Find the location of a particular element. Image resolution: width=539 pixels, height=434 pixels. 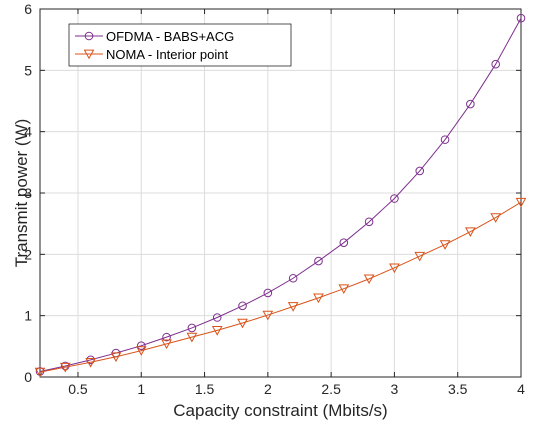

legend-entry-noma: NOMA - Interior point is located at coordinates (151, 54).